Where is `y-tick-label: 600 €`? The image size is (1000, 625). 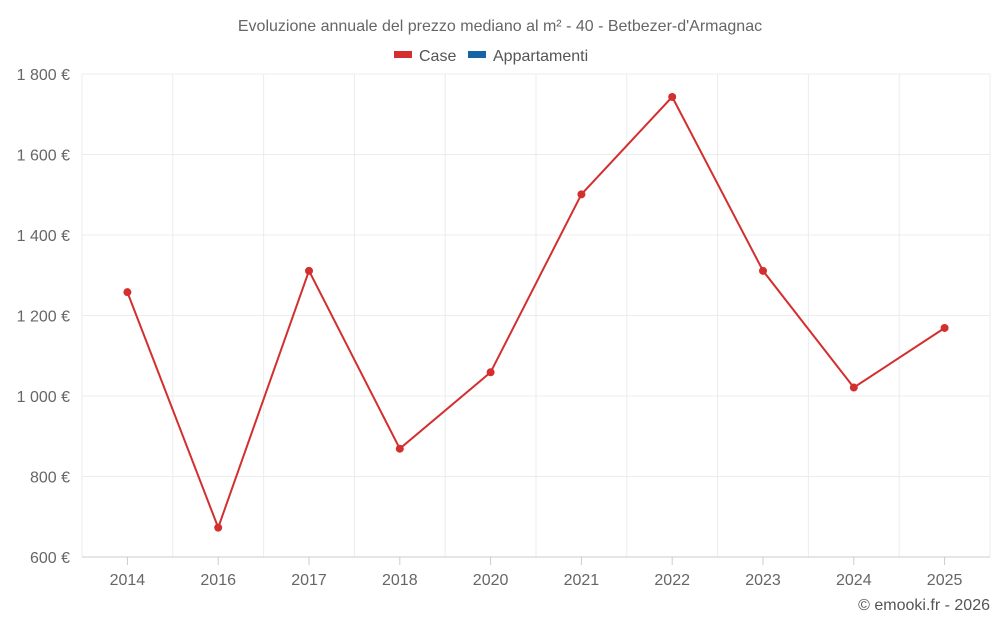
y-tick-label: 600 € is located at coordinates (50, 558).